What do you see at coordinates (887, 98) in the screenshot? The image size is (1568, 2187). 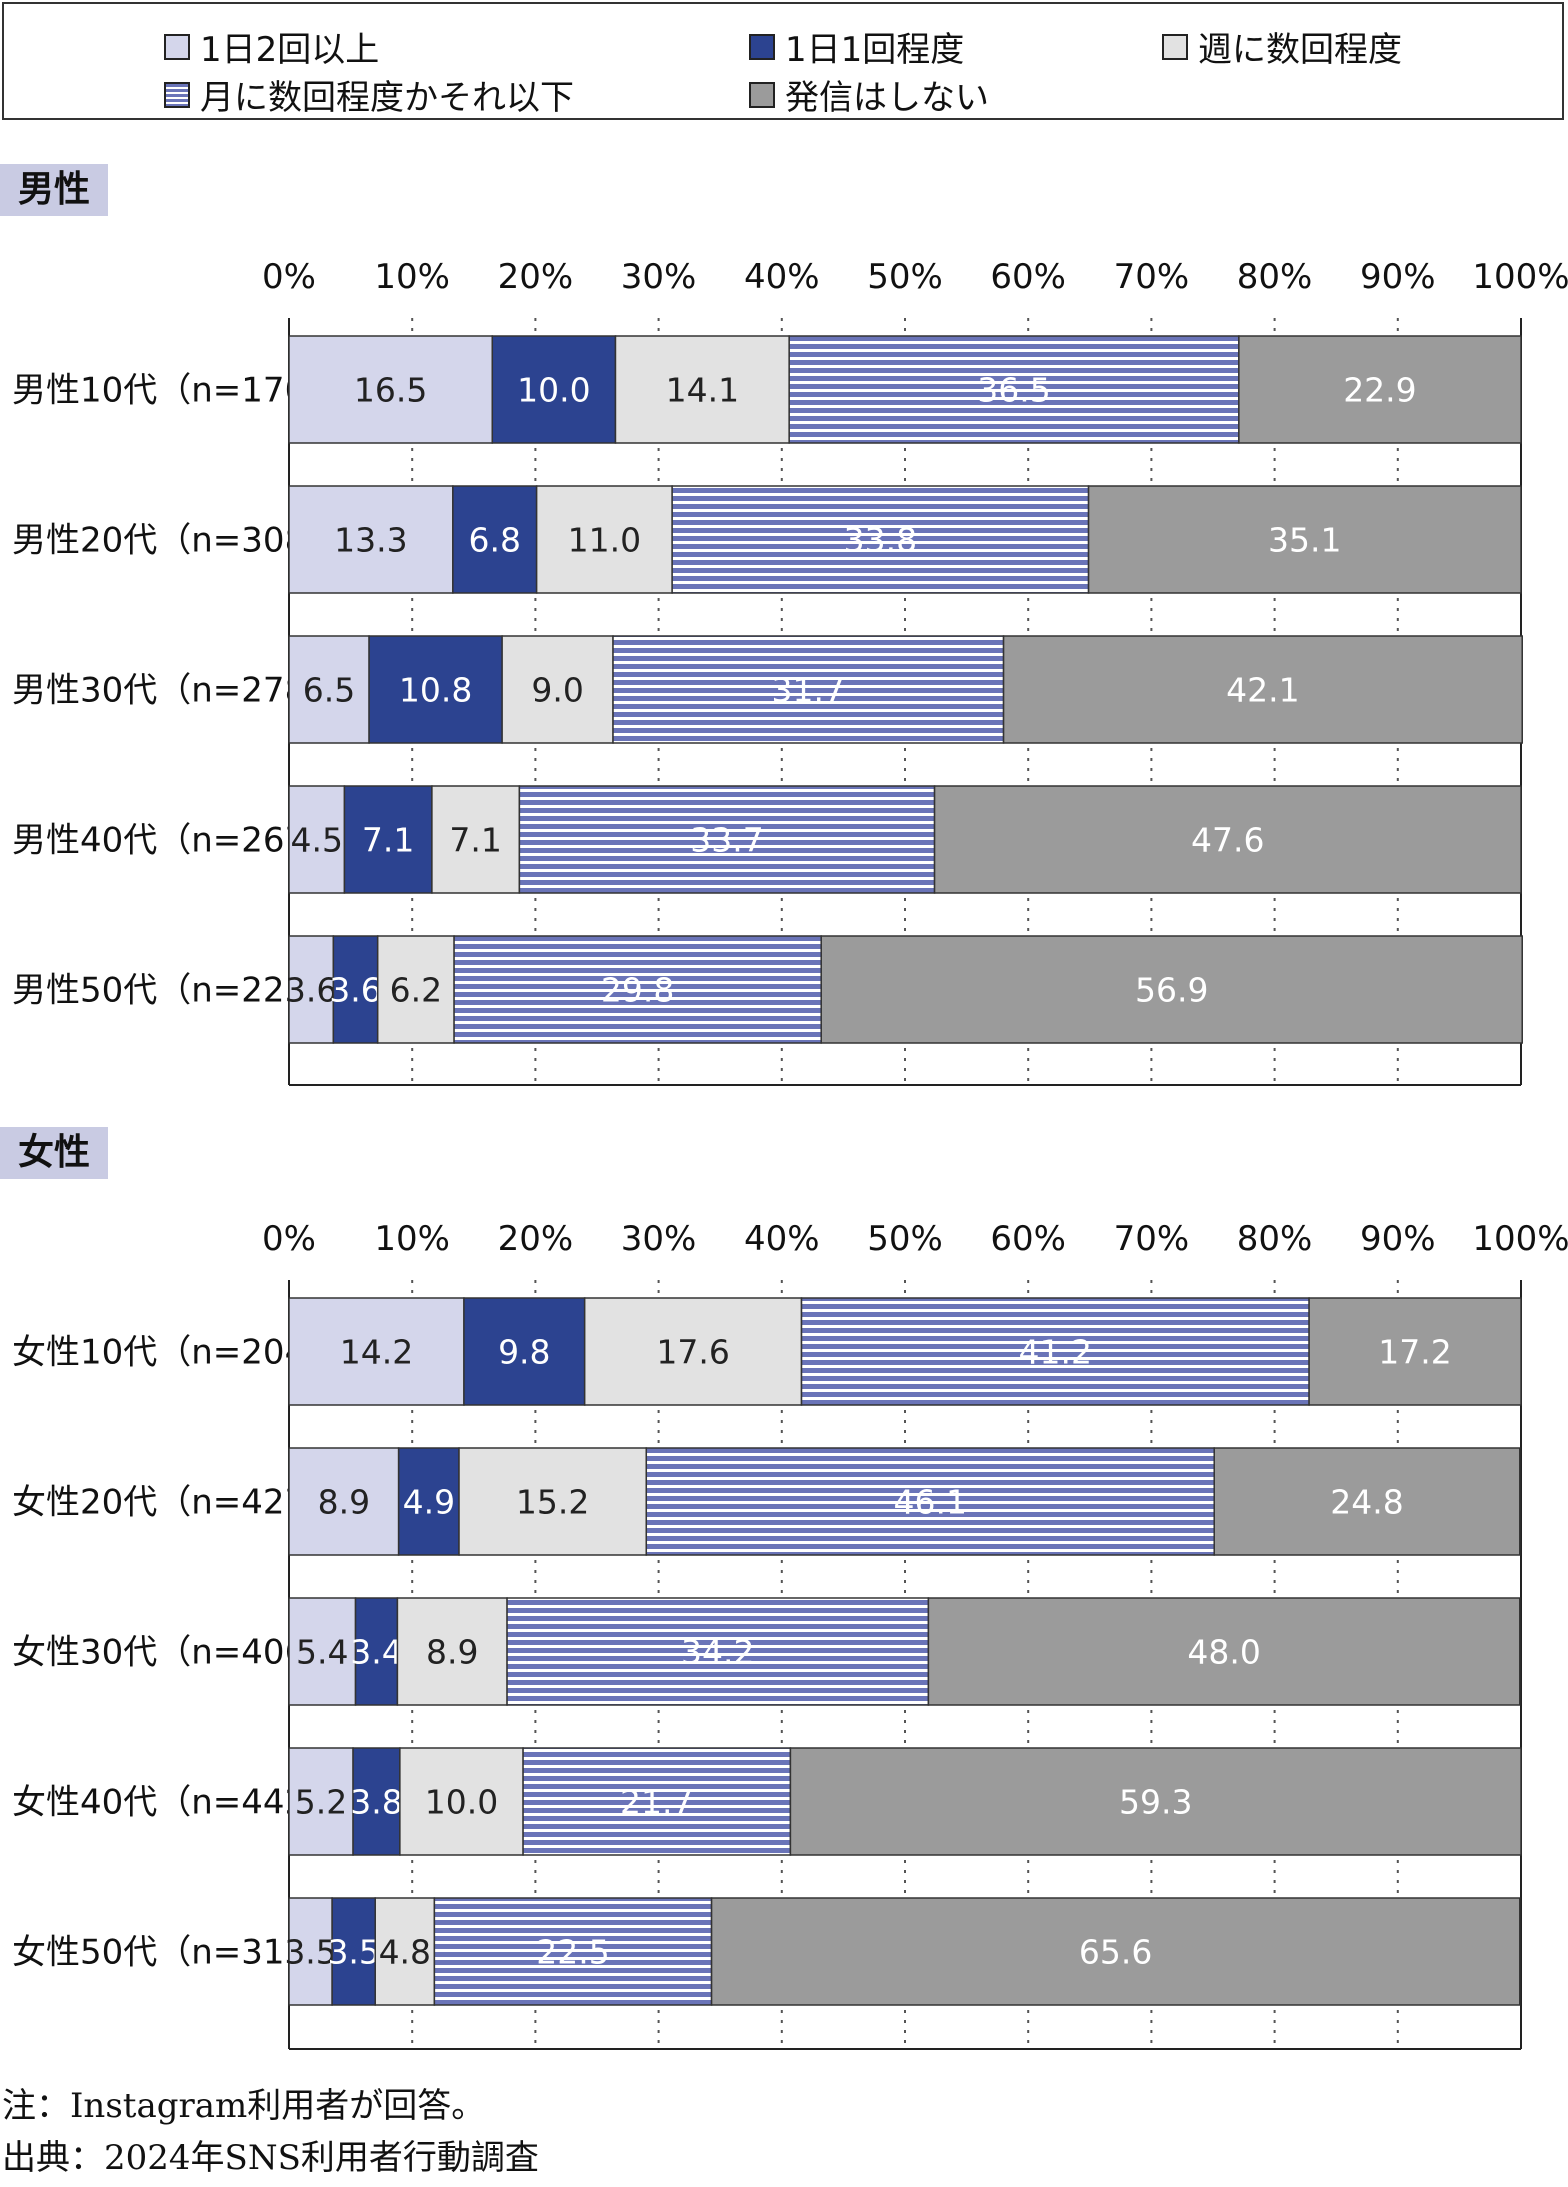 I see `legend-label: 発信はしない` at bounding box center [887, 98].